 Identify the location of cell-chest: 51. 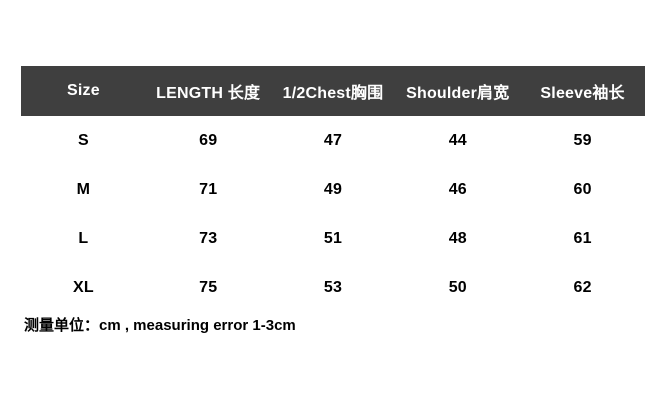
(333, 238).